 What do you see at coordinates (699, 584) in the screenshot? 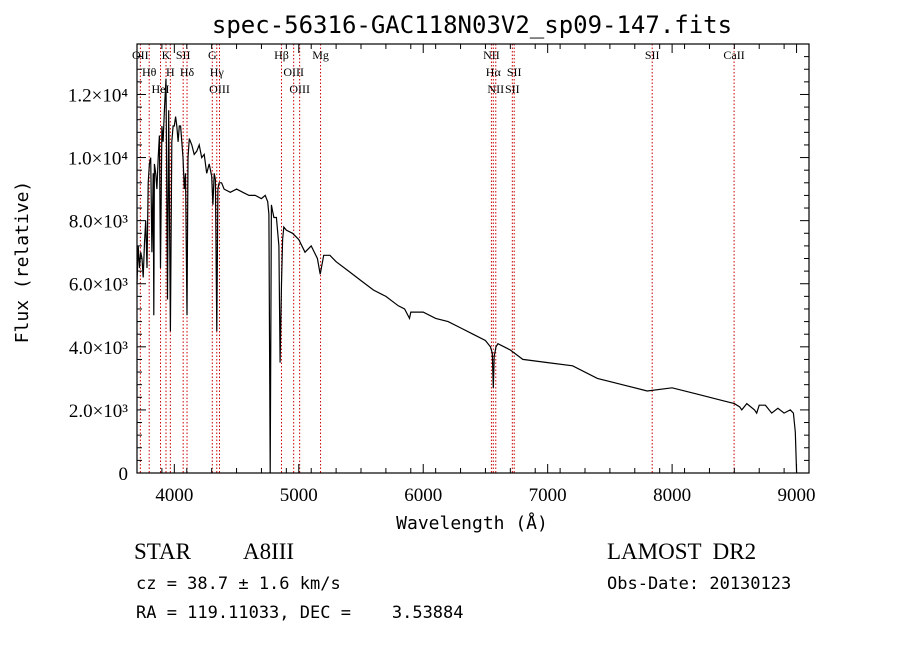
I see `observation-date: Obs-Date: 20130123` at bounding box center [699, 584].